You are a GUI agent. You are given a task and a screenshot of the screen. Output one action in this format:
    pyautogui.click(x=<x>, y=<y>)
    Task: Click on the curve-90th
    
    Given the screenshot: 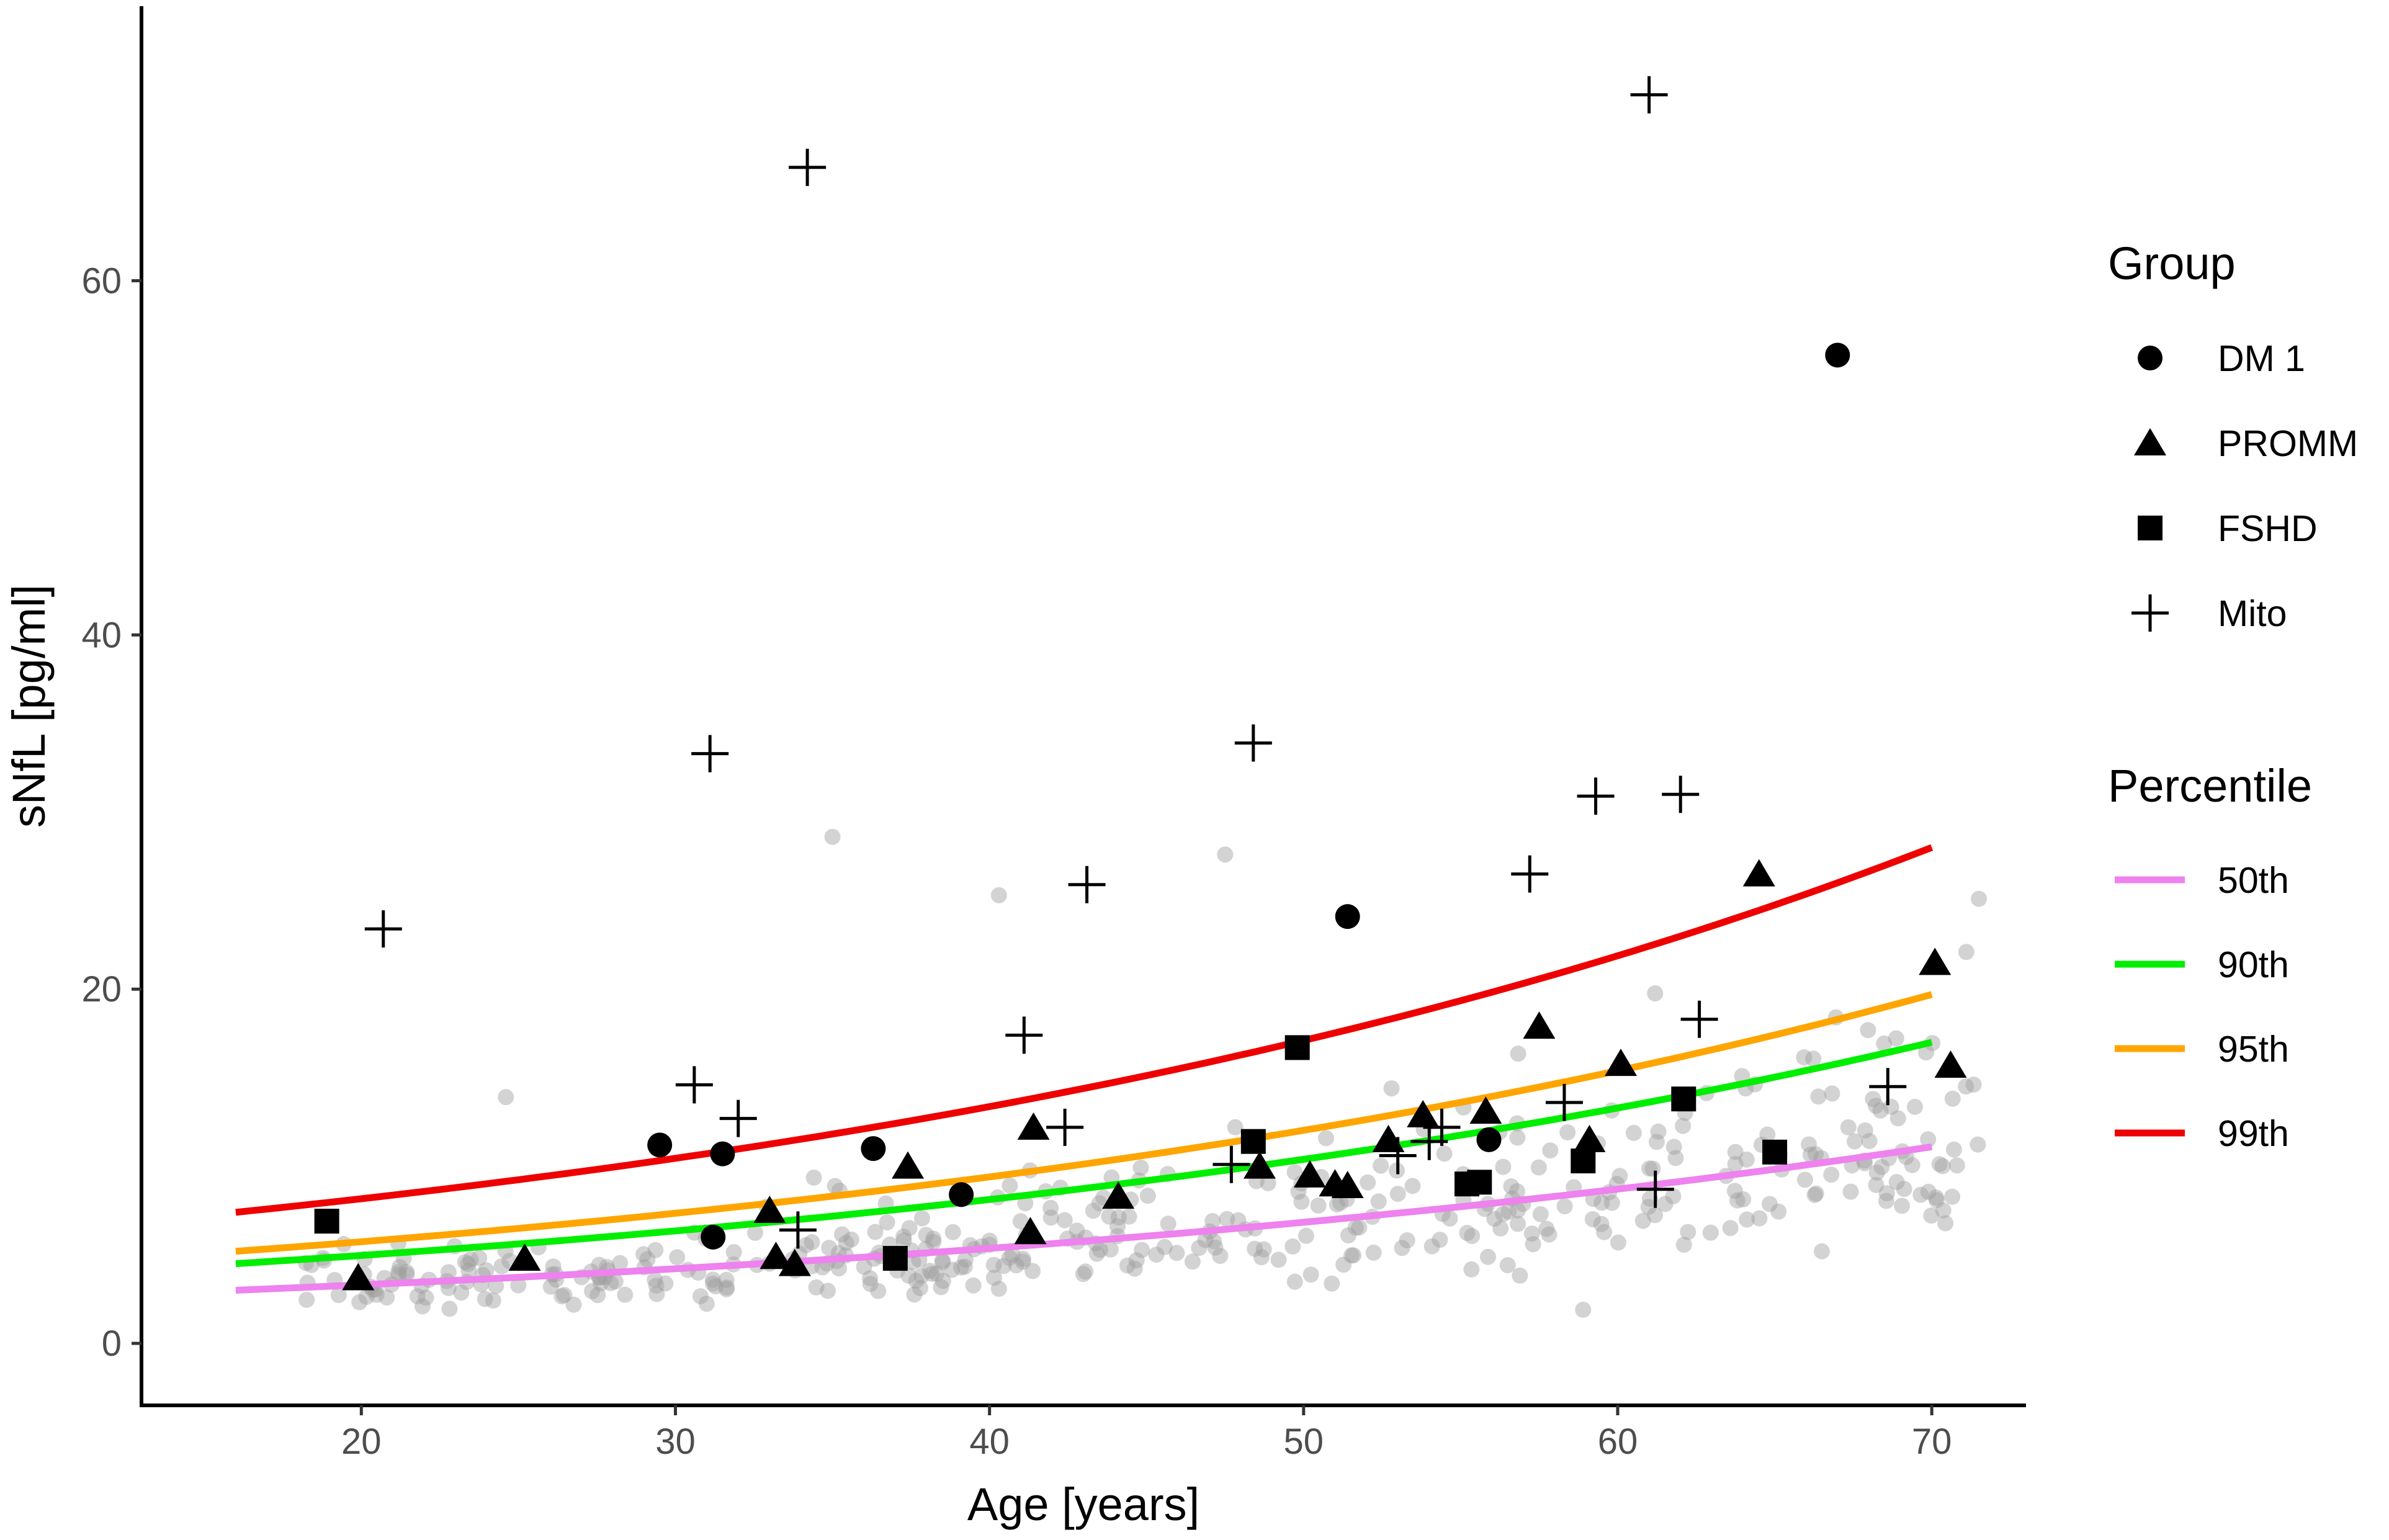 What is the action you would take?
    pyautogui.click(x=1084, y=1153)
    